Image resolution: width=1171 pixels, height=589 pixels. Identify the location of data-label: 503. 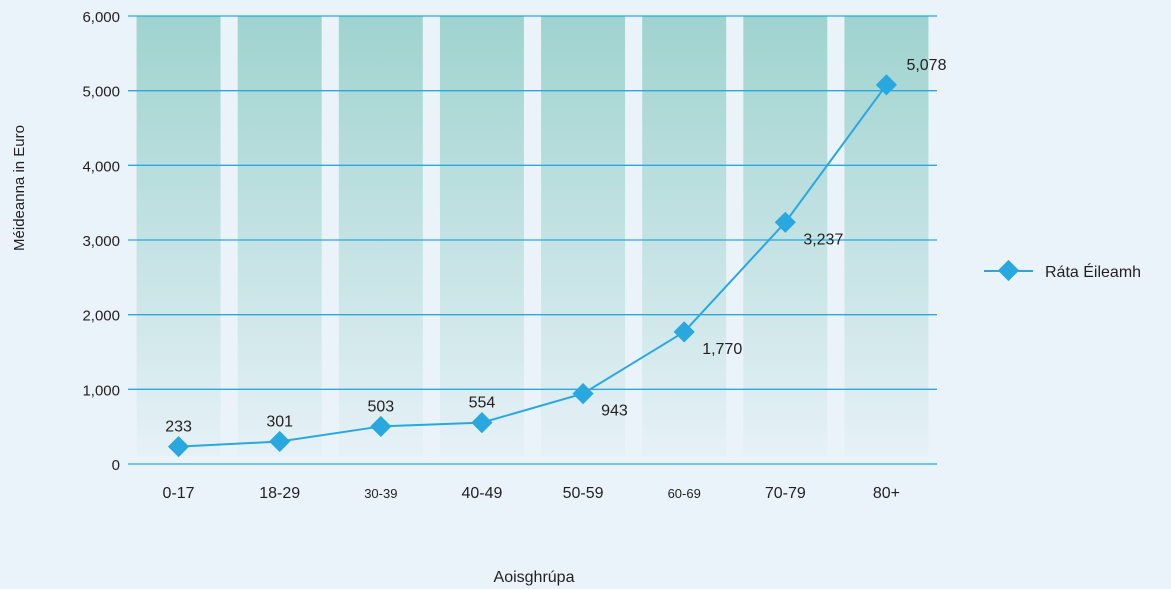
(380, 406).